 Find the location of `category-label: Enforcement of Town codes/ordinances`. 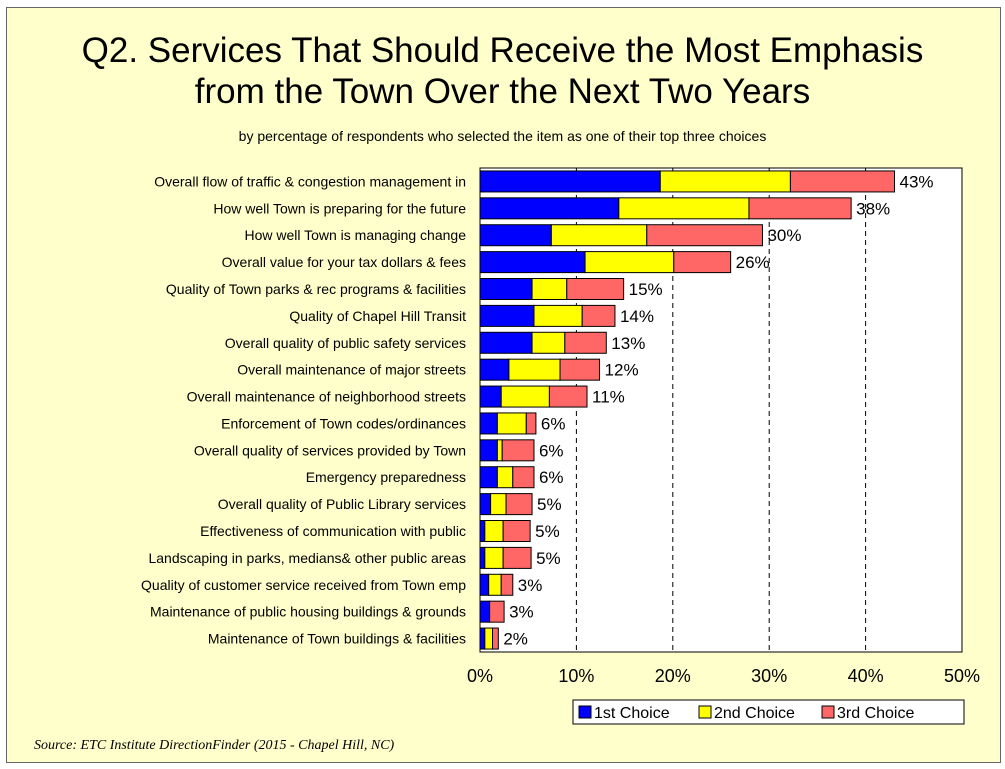

category-label: Enforcement of Town codes/ordinances is located at coordinates (343, 423).